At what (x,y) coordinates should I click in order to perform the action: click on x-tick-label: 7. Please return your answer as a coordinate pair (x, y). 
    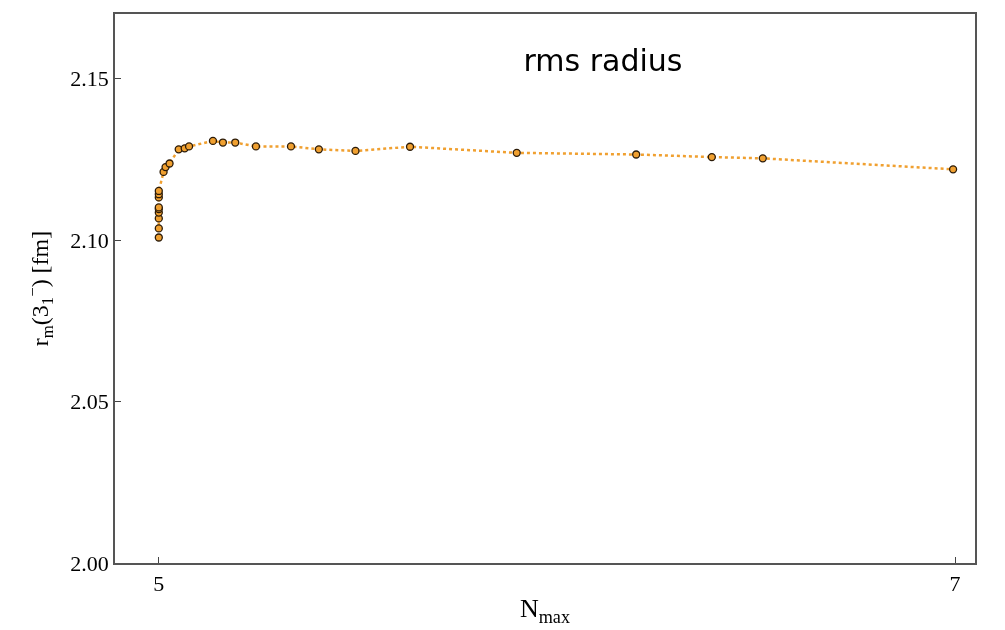
    Looking at the image, I should click on (955, 584).